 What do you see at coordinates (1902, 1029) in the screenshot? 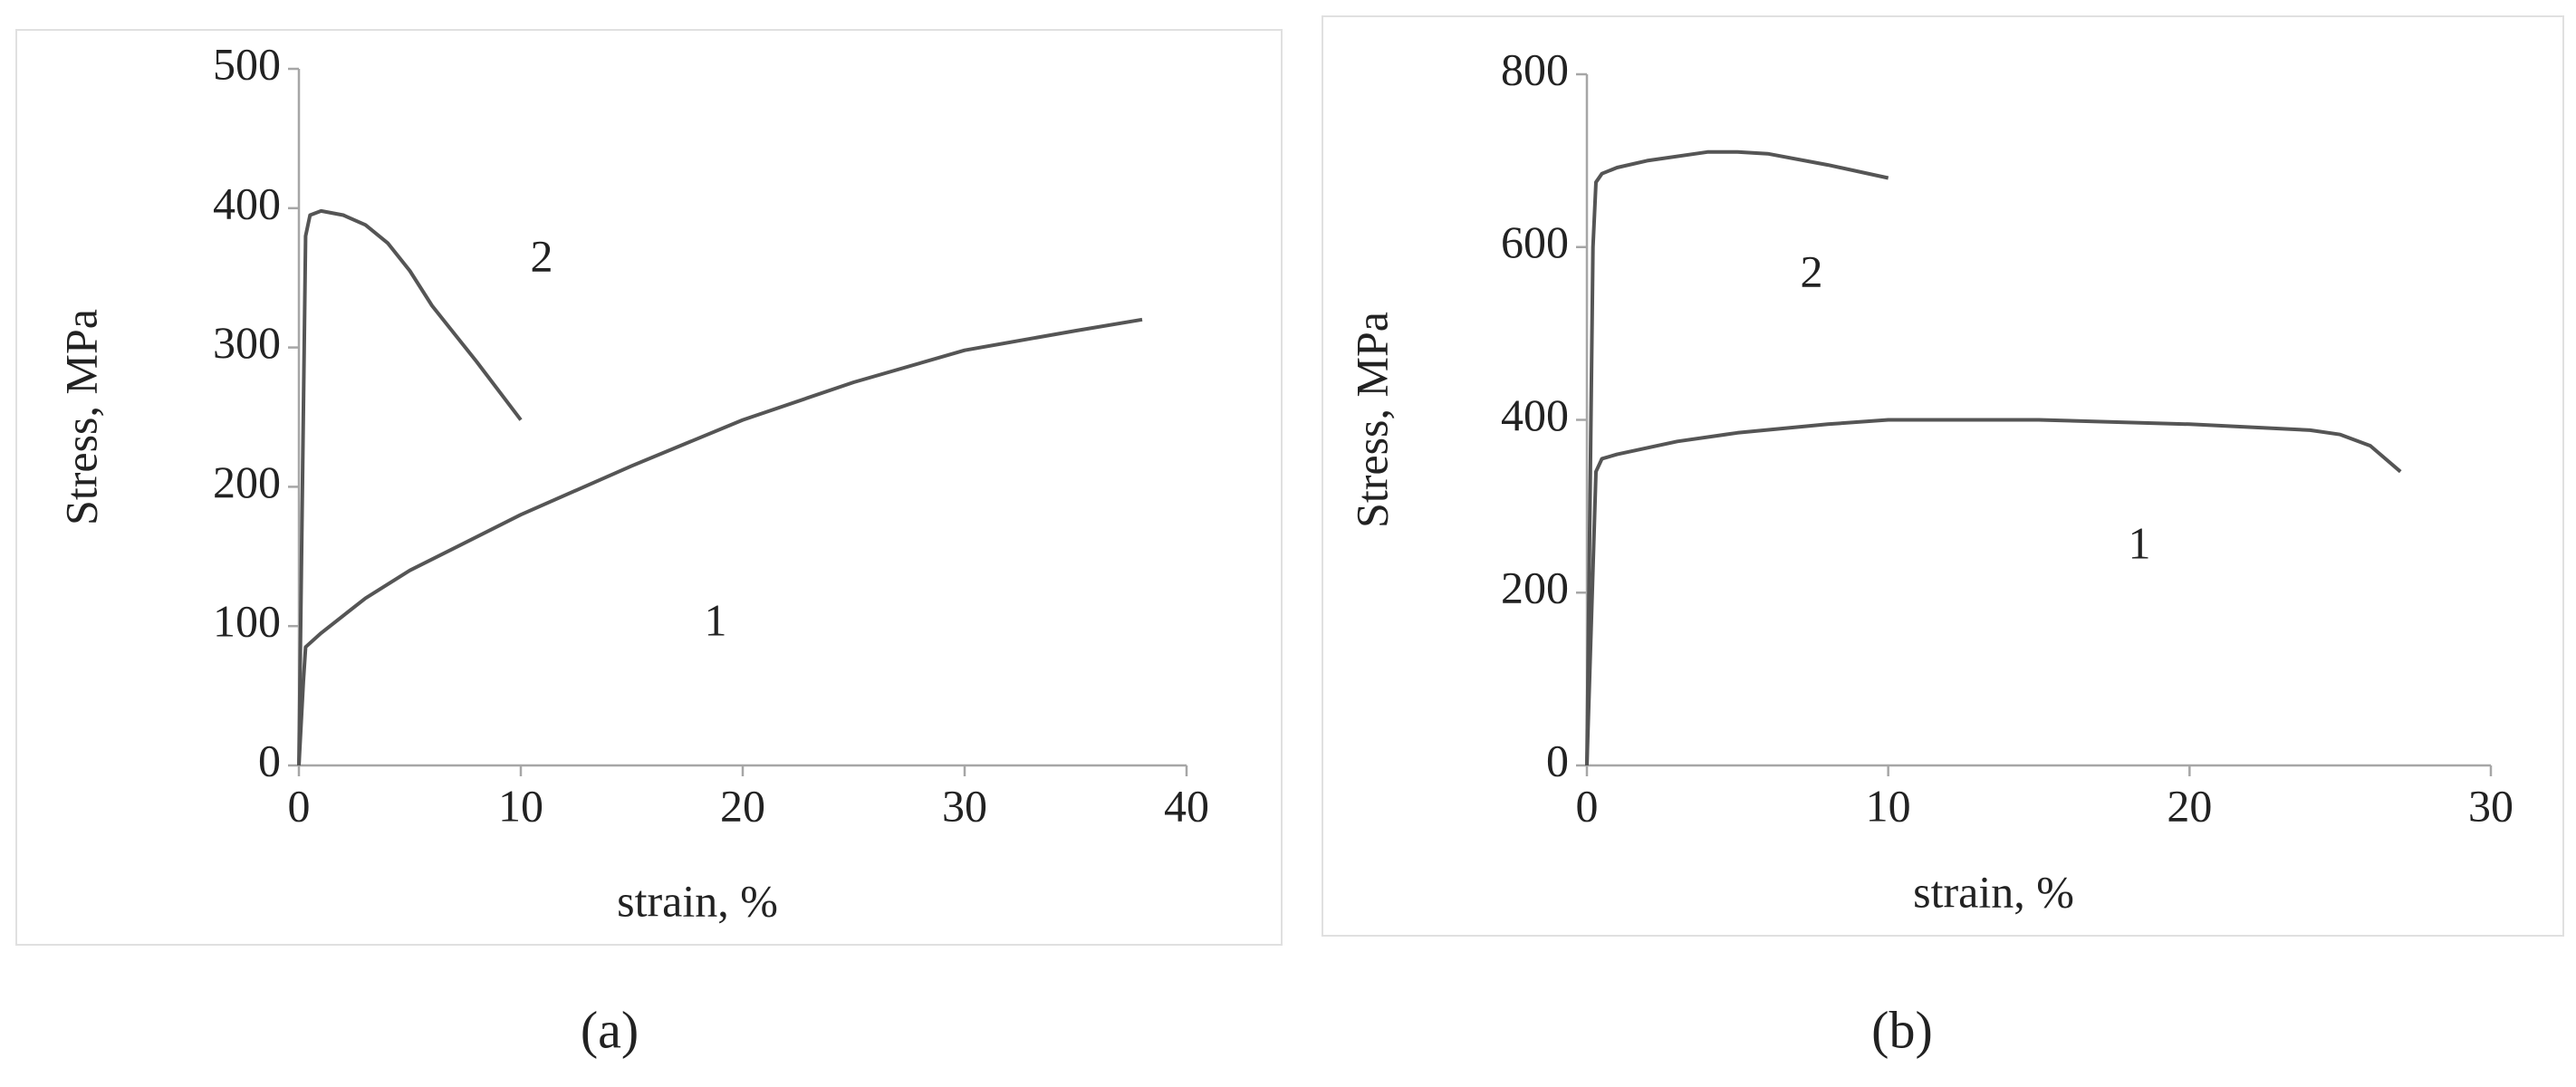
I see `panel-label: (b)` at bounding box center [1902, 1029].